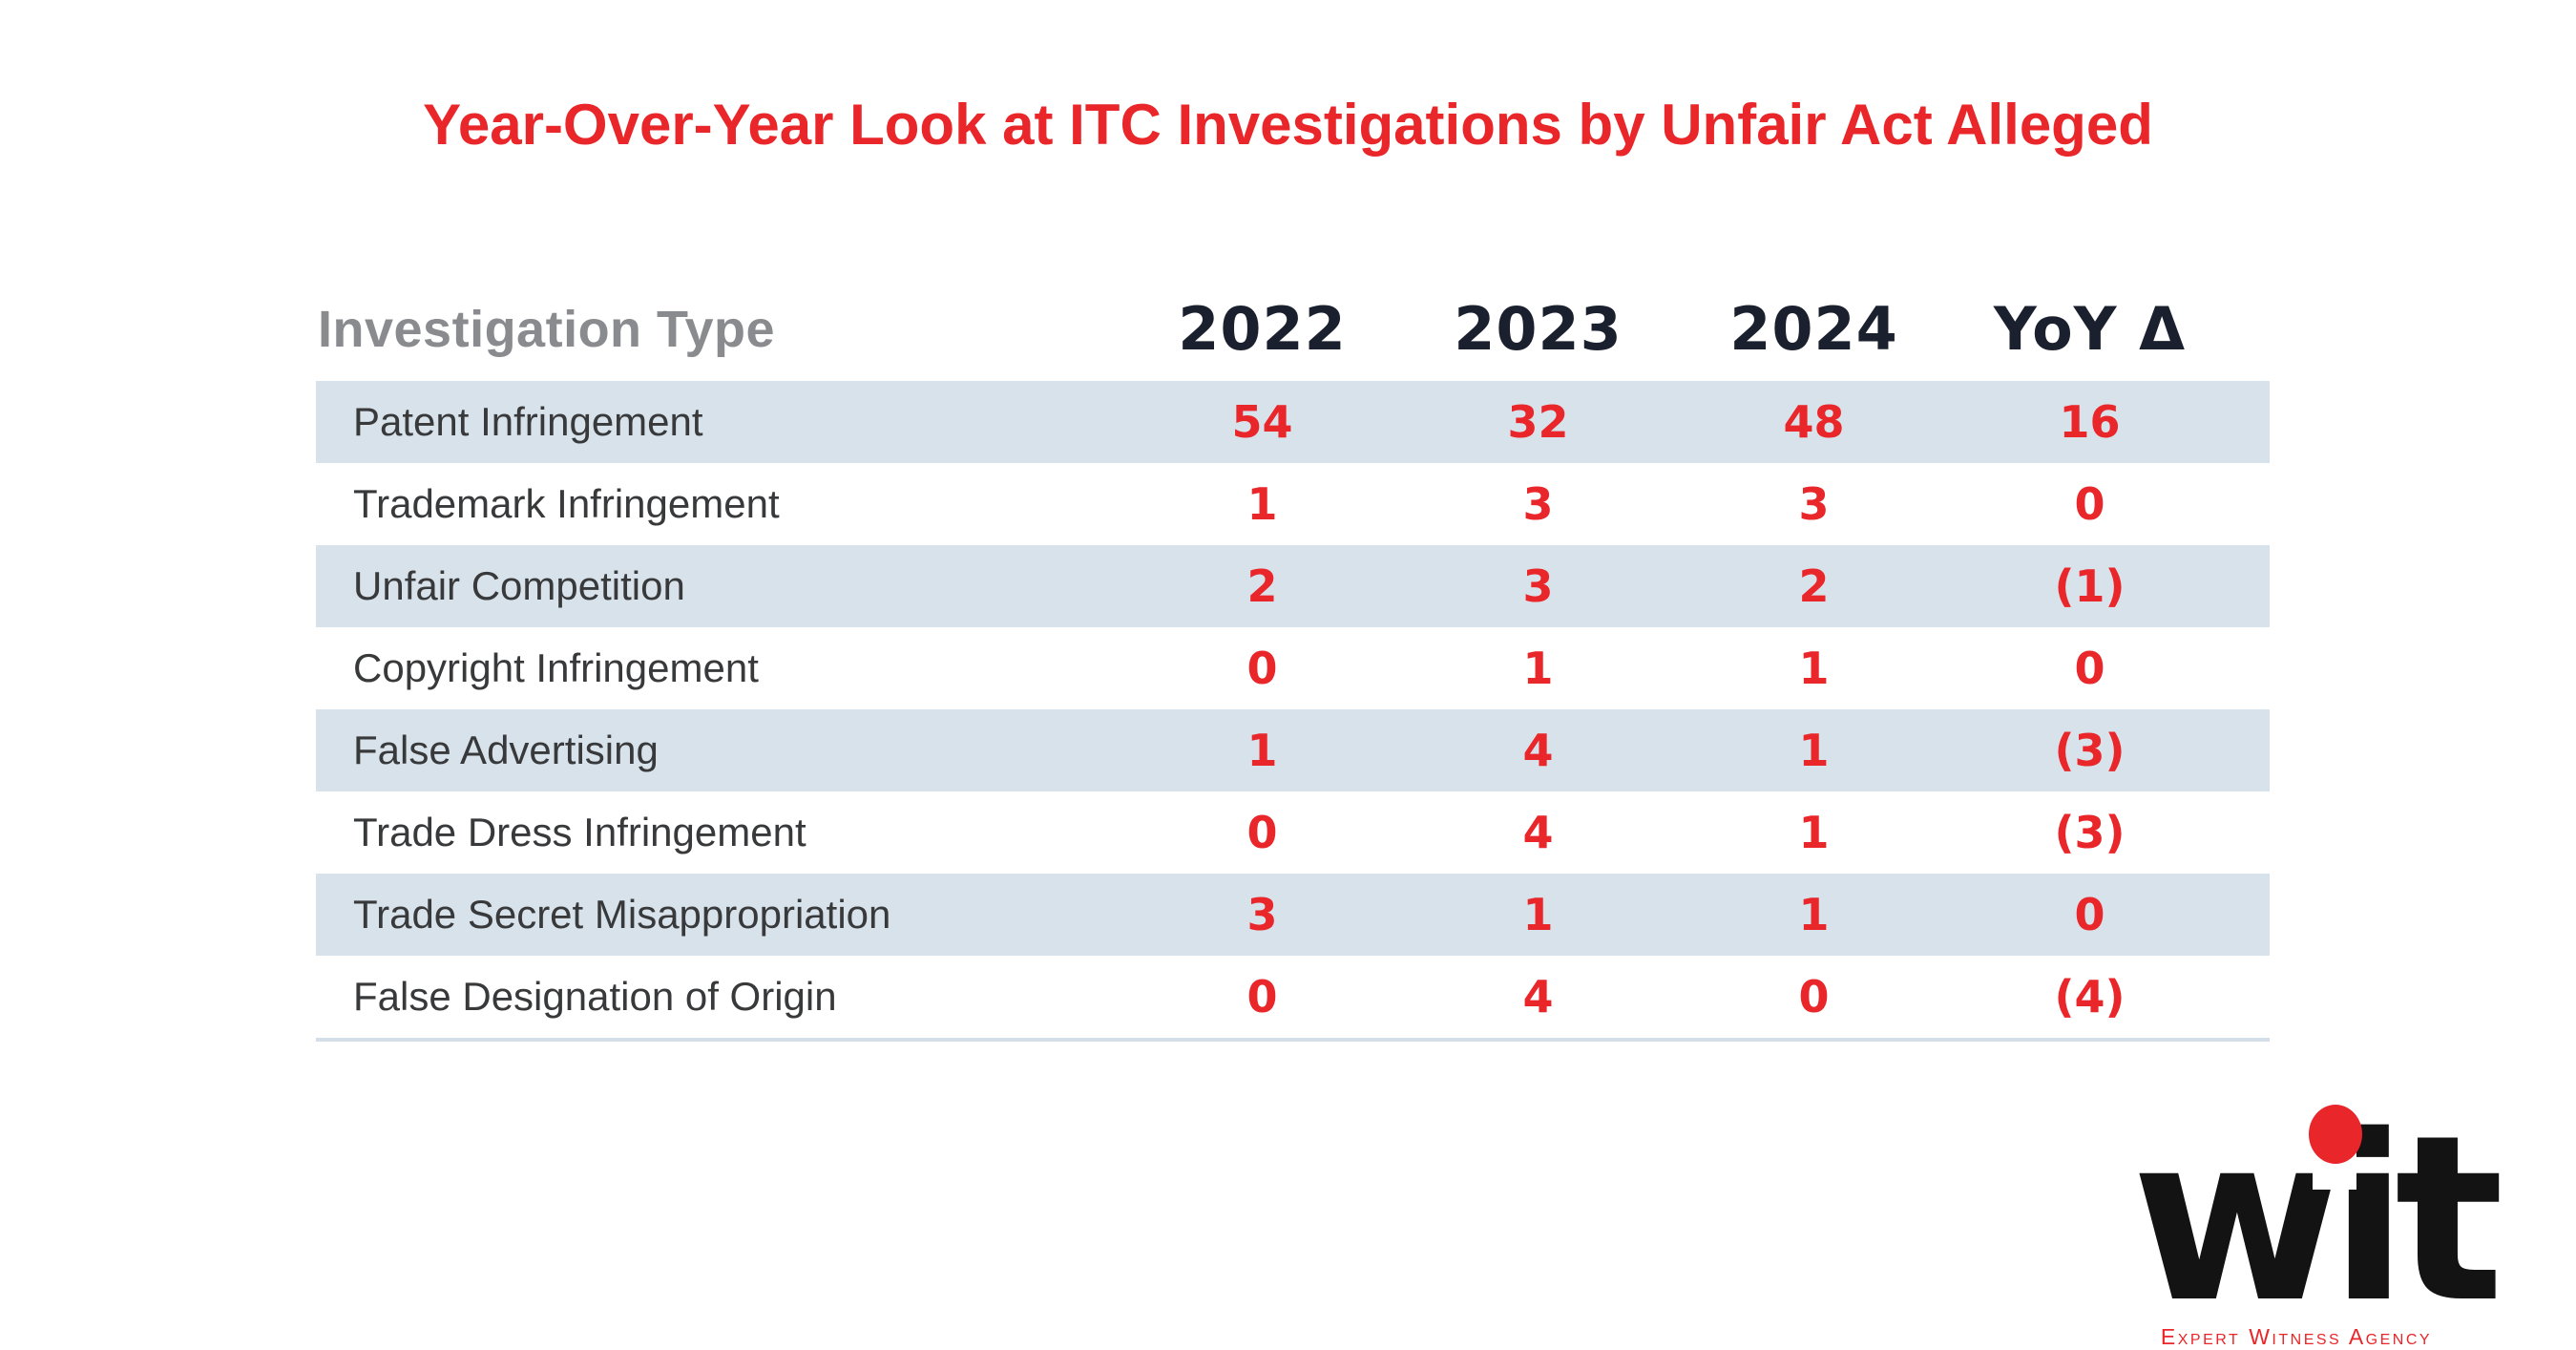 The width and height of the screenshot is (2576, 1350). Describe the element at coordinates (622, 914) in the screenshot. I see `row-label: Trade Secret Misappropriation` at that location.